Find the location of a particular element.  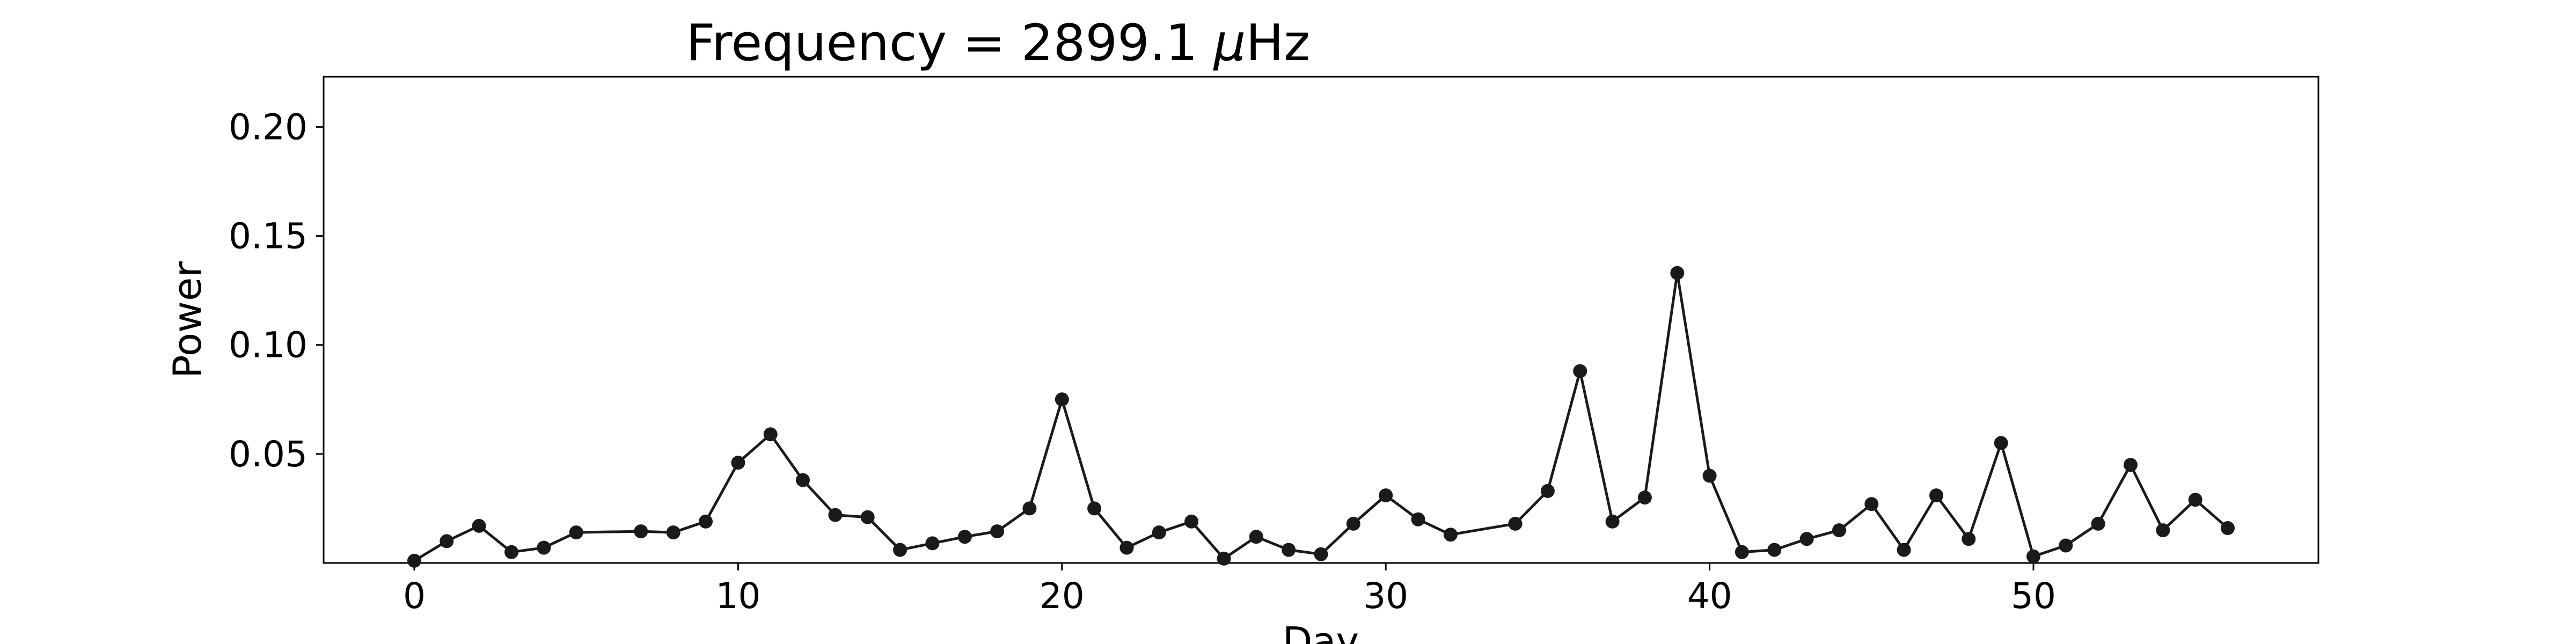

x-tick-label: 20 is located at coordinates (1062, 596).